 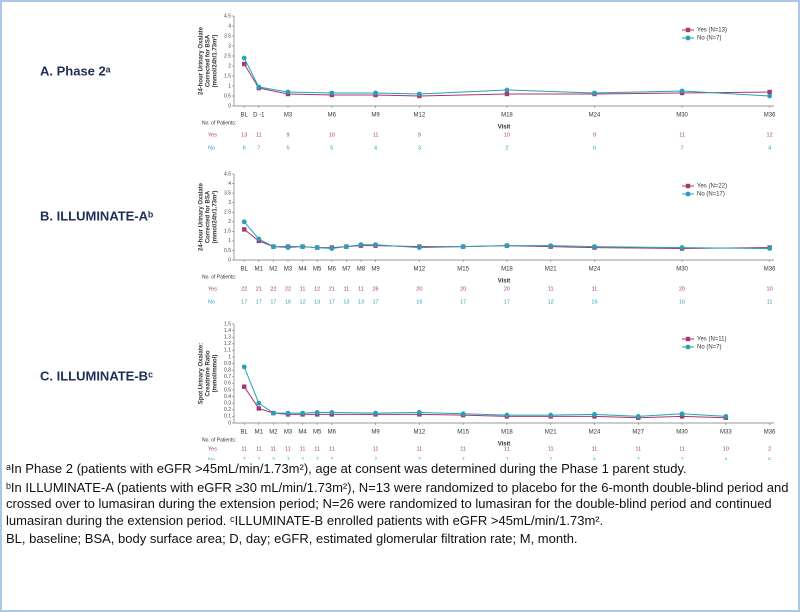 What do you see at coordinates (227, 193) in the screenshot?
I see `y-tick-label: 3.5` at bounding box center [227, 193].